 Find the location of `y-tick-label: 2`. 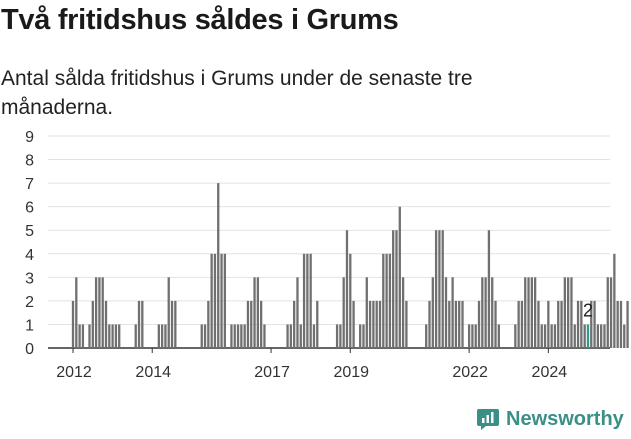

y-tick-label: 2 is located at coordinates (29, 302).